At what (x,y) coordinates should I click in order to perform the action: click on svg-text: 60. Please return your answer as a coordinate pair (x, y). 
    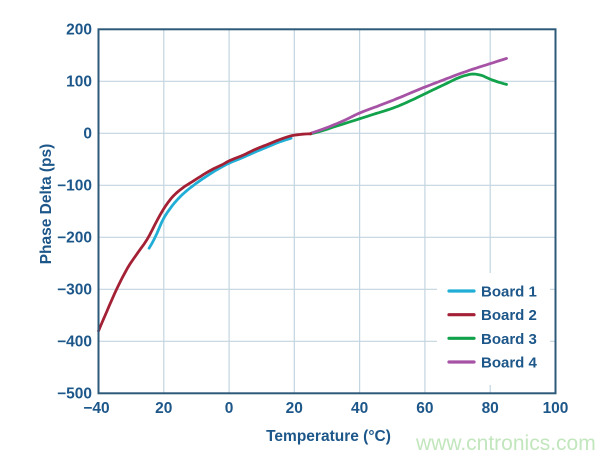
    Looking at the image, I should click on (424, 408).